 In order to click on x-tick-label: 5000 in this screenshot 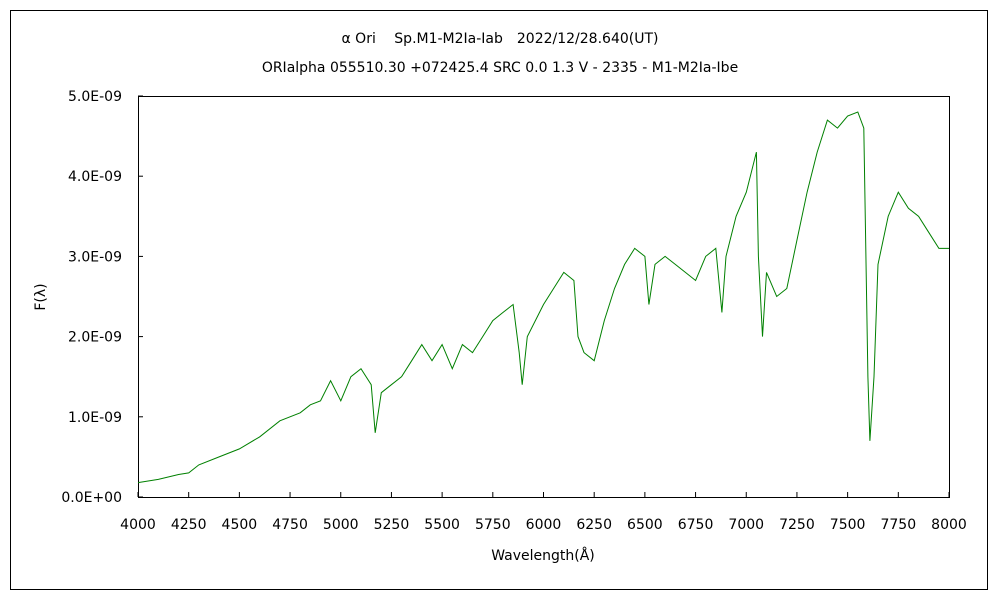, I will do `click(341, 525)`.